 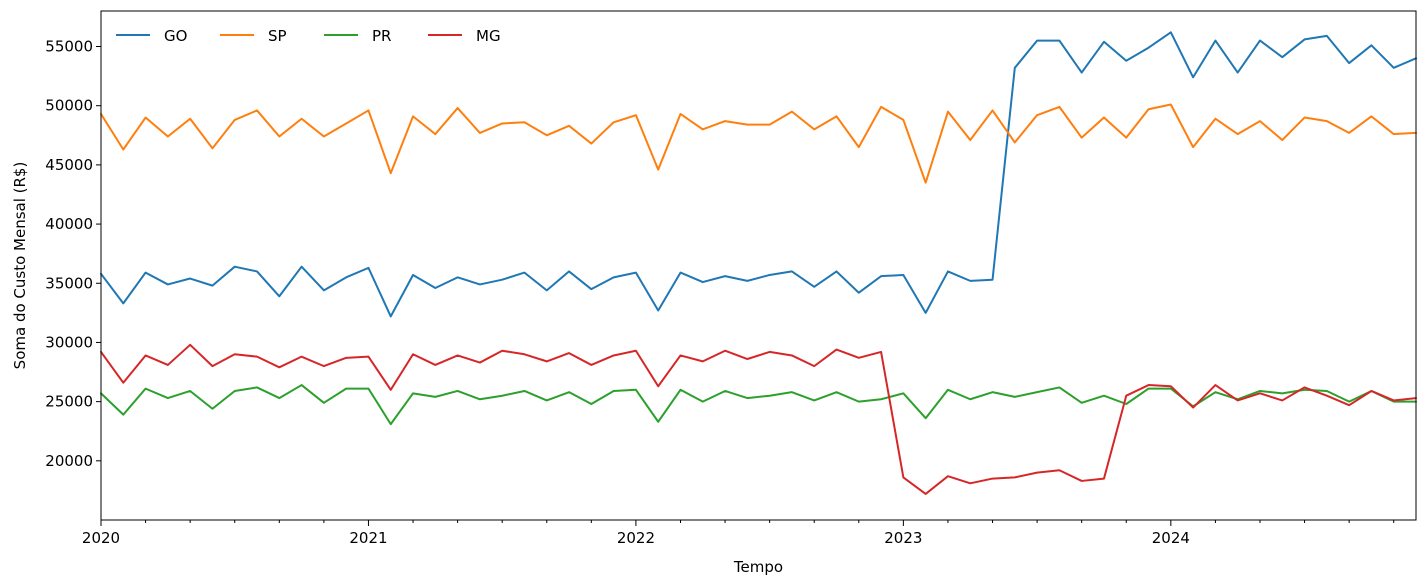 I want to click on y-tick-label: 30000, so click(x=69, y=342).